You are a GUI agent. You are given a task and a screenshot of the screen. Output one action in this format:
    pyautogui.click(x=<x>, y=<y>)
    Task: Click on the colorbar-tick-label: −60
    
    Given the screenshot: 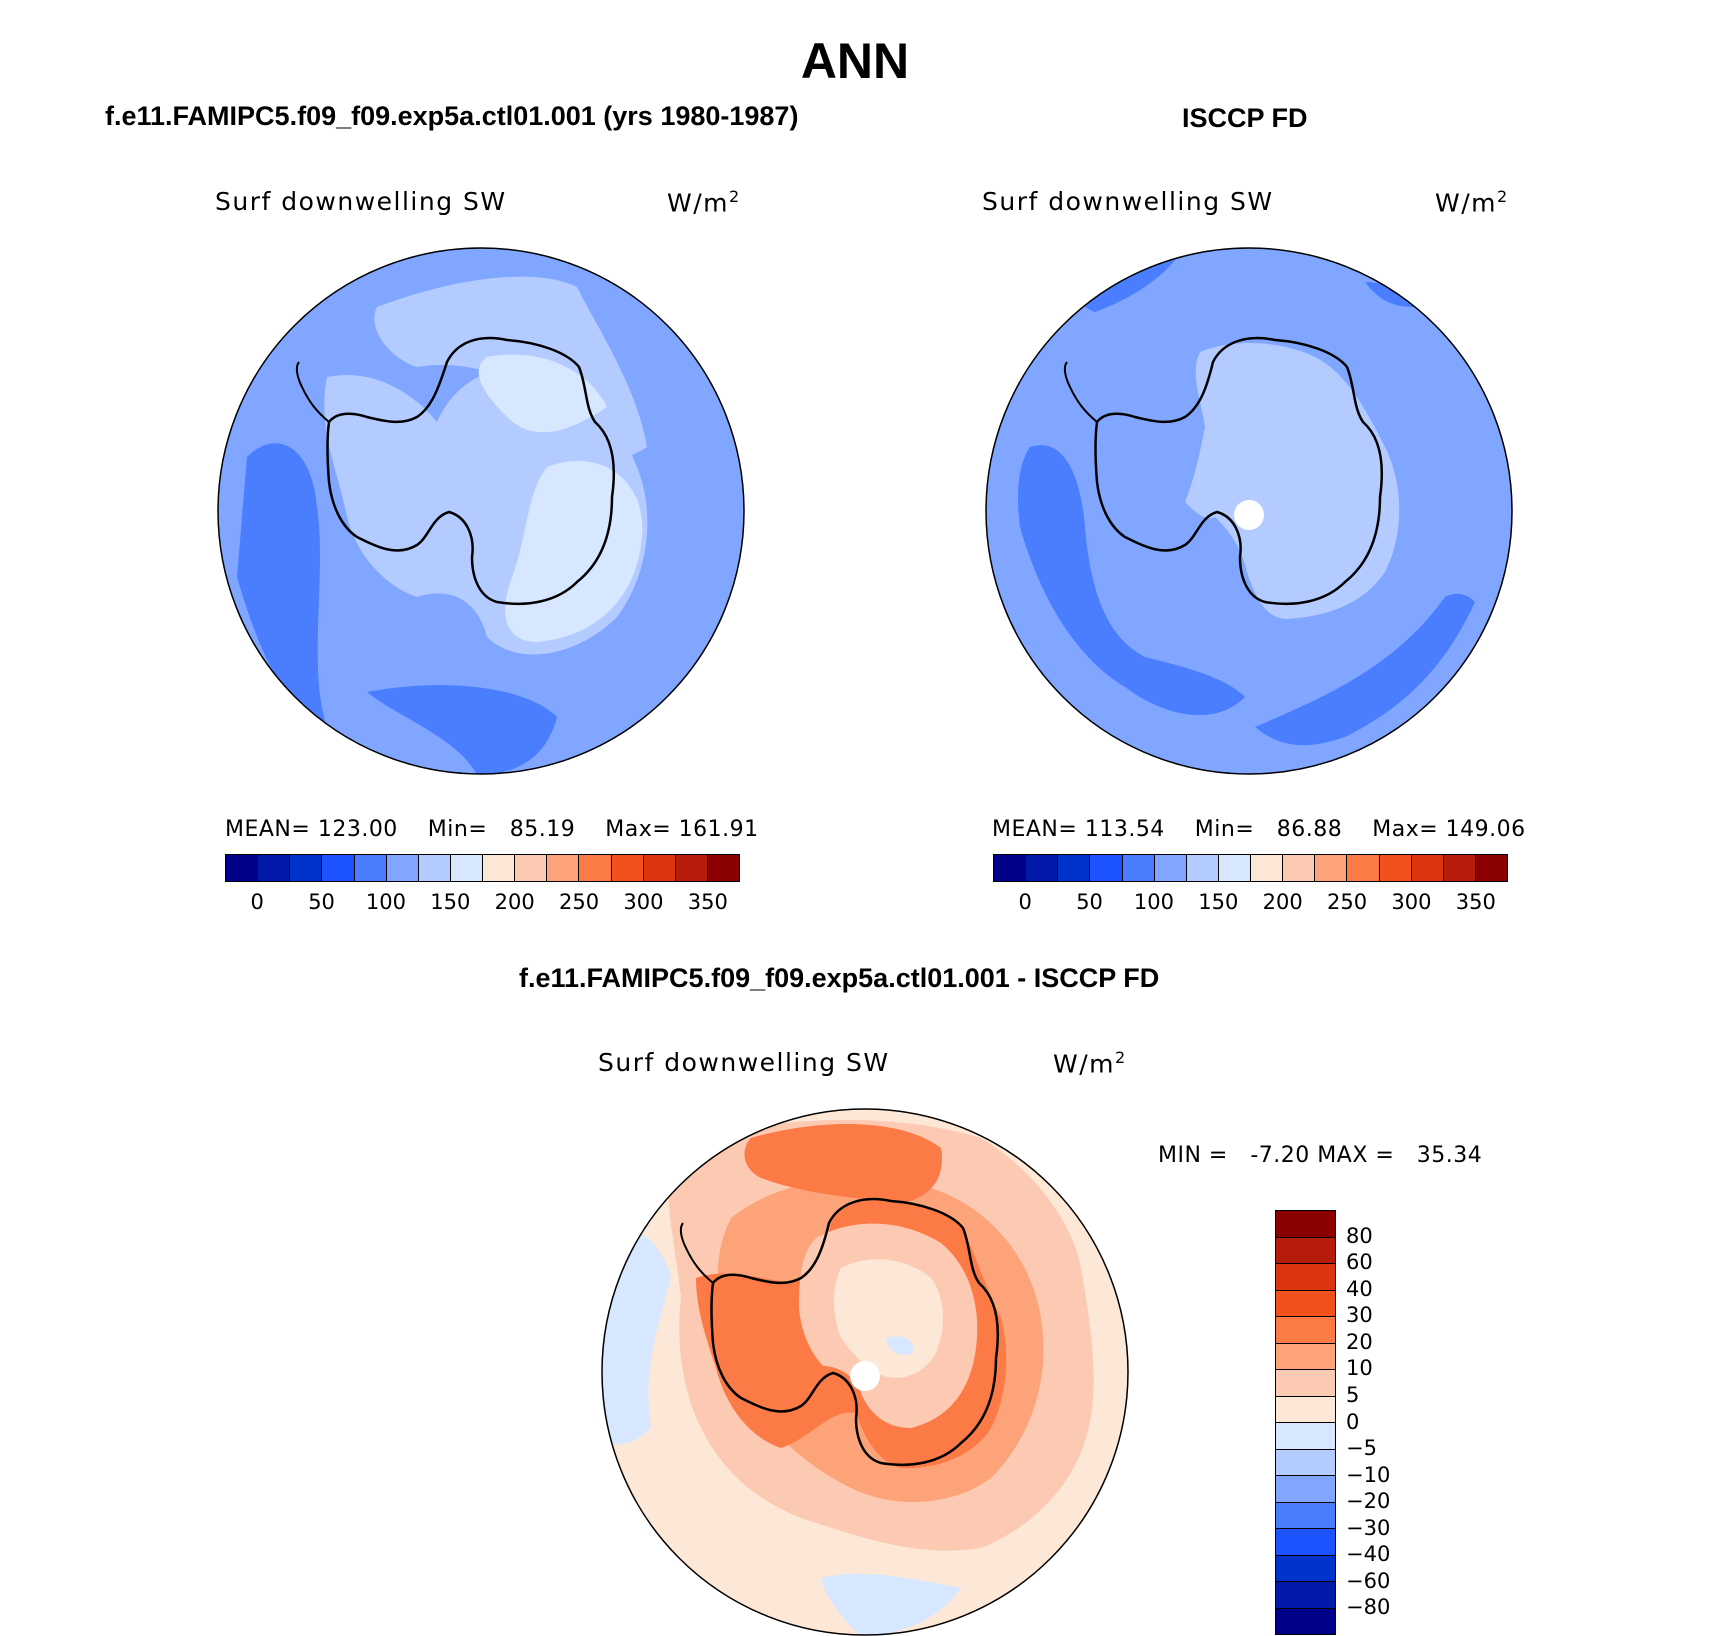 What is the action you would take?
    pyautogui.click(x=1368, y=1580)
    